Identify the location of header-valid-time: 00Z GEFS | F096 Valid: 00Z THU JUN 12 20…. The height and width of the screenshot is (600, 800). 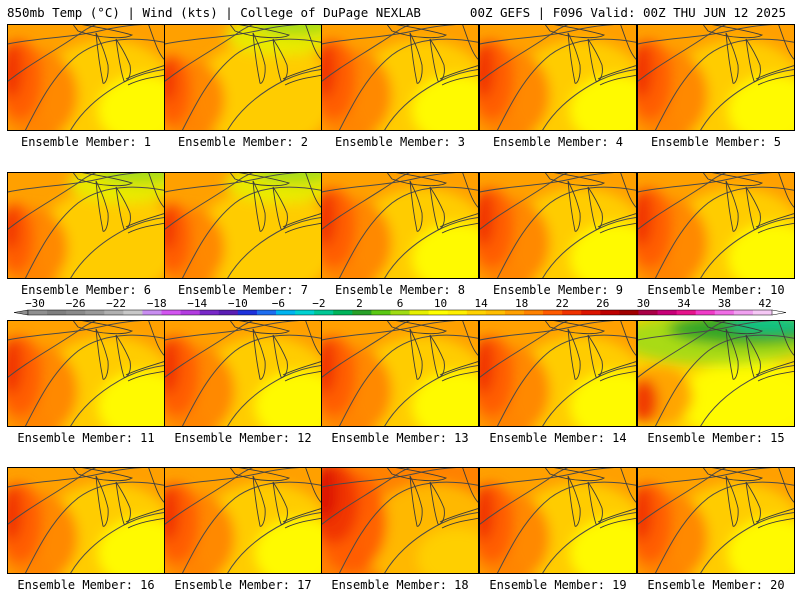
(627, 12).